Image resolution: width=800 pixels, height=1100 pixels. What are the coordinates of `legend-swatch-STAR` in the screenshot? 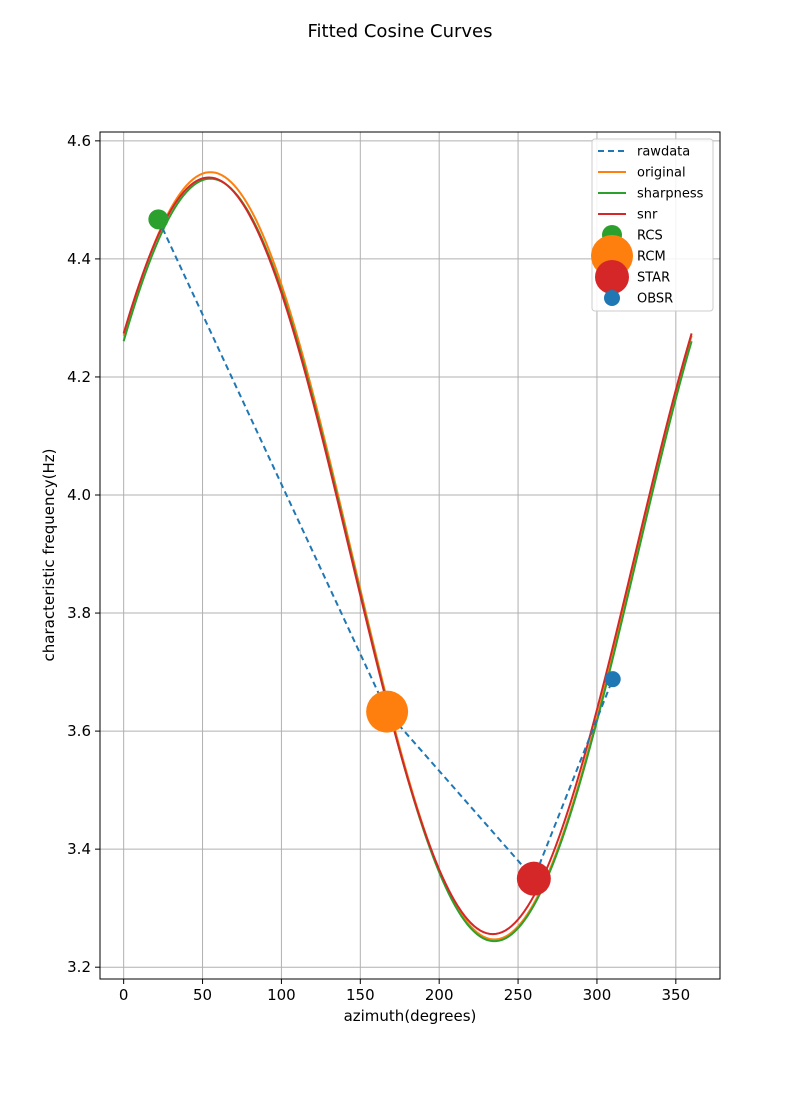 It's located at (612, 277).